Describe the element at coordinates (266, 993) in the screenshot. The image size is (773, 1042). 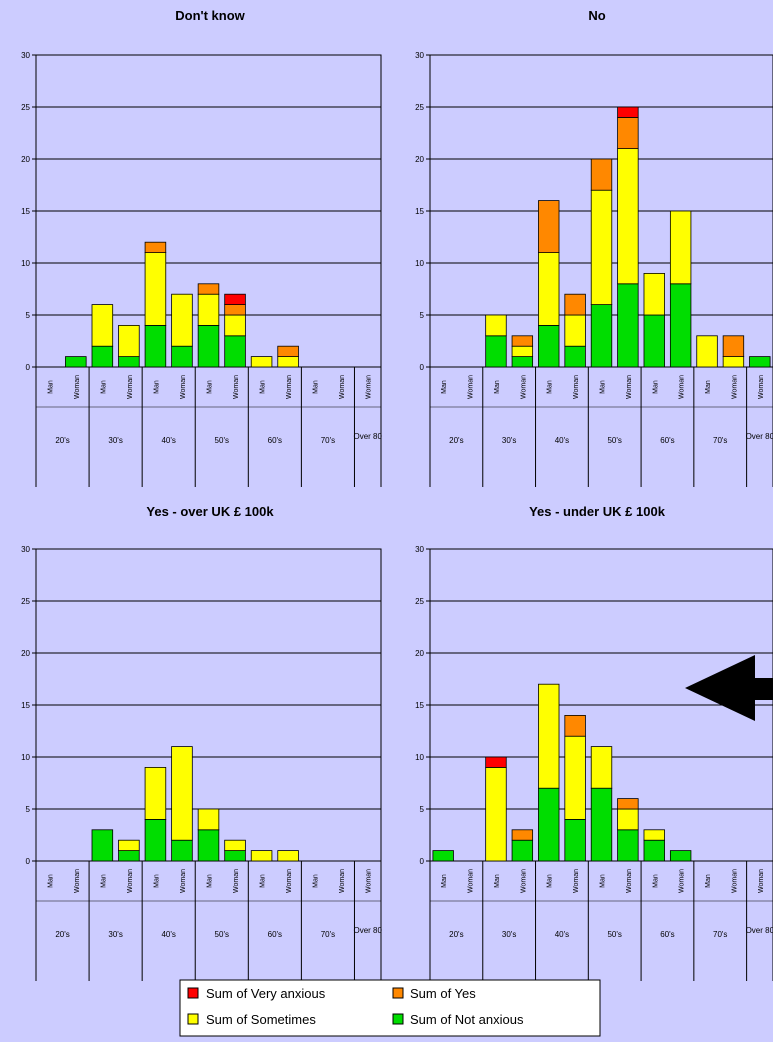
I see `legend-label: Sum of Very anxious` at that location.